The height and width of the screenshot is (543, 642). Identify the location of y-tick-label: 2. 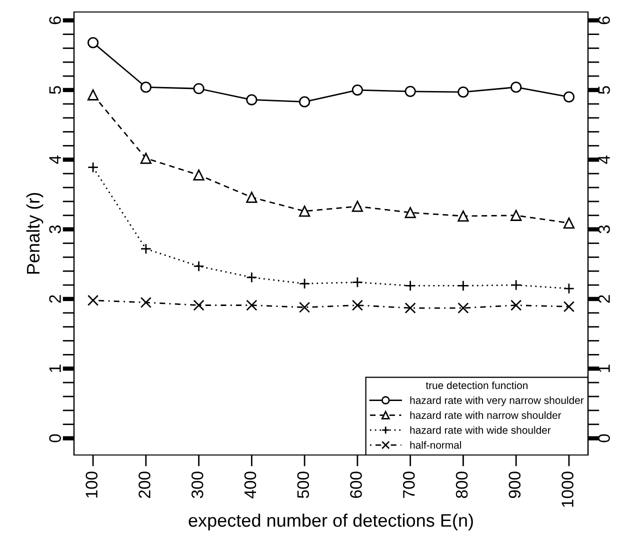
(55, 299).